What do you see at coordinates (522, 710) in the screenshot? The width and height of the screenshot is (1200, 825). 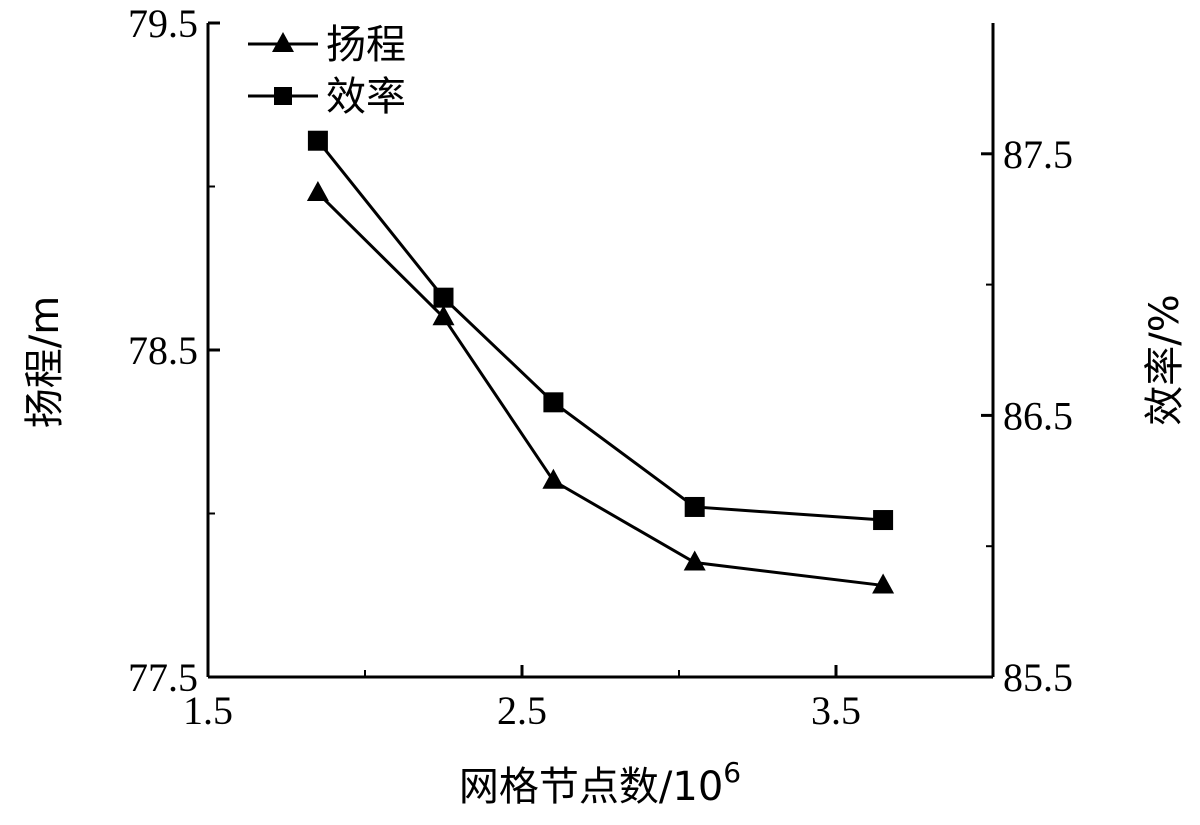 I see `x-tick-label-1: 2.5` at bounding box center [522, 710].